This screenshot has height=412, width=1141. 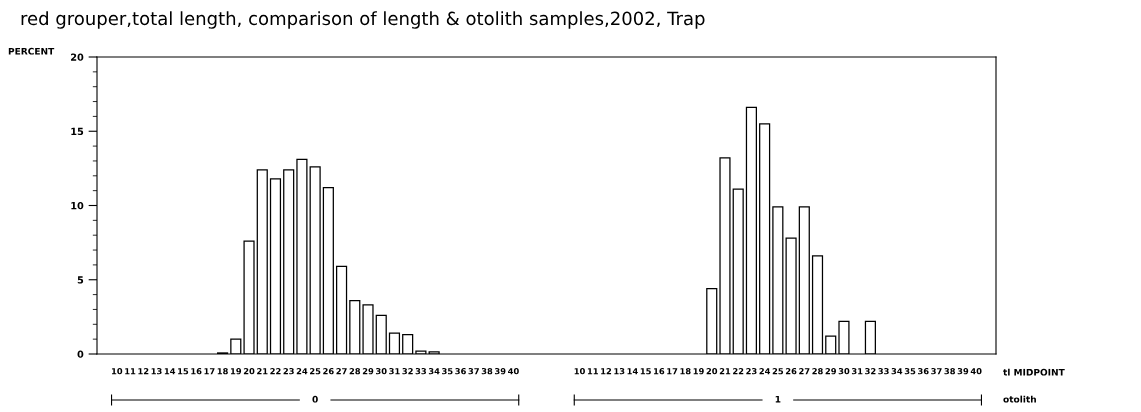 I want to click on x-axis-title: tl MIDPOINT, so click(x=1034, y=372).